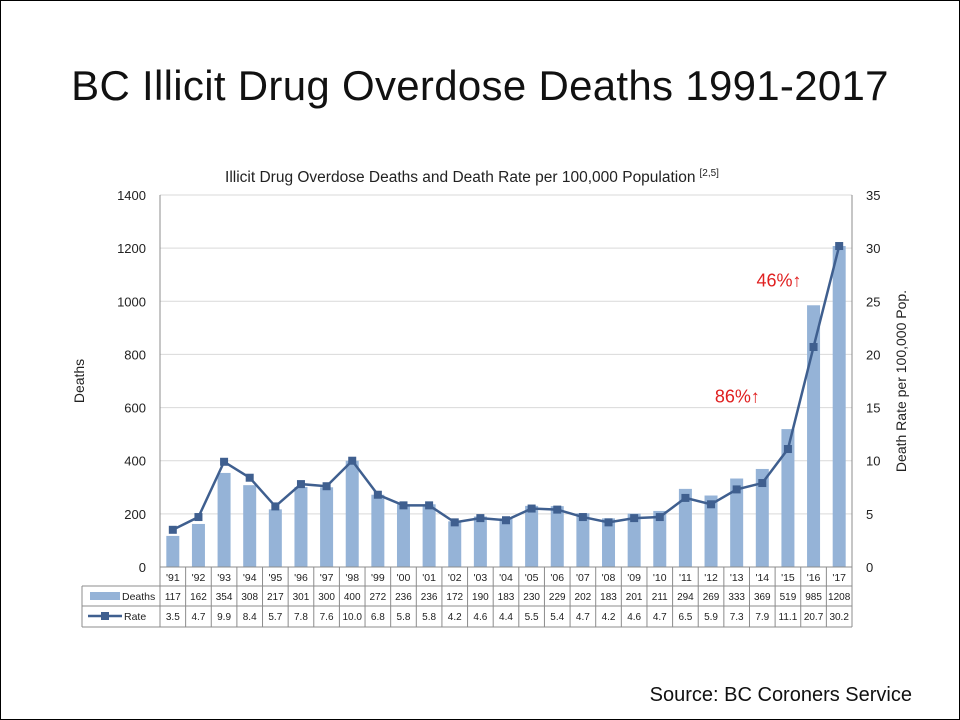 The image size is (960, 720). What do you see at coordinates (685, 617) in the screenshot?
I see `rate-data-label: 6.5` at bounding box center [685, 617].